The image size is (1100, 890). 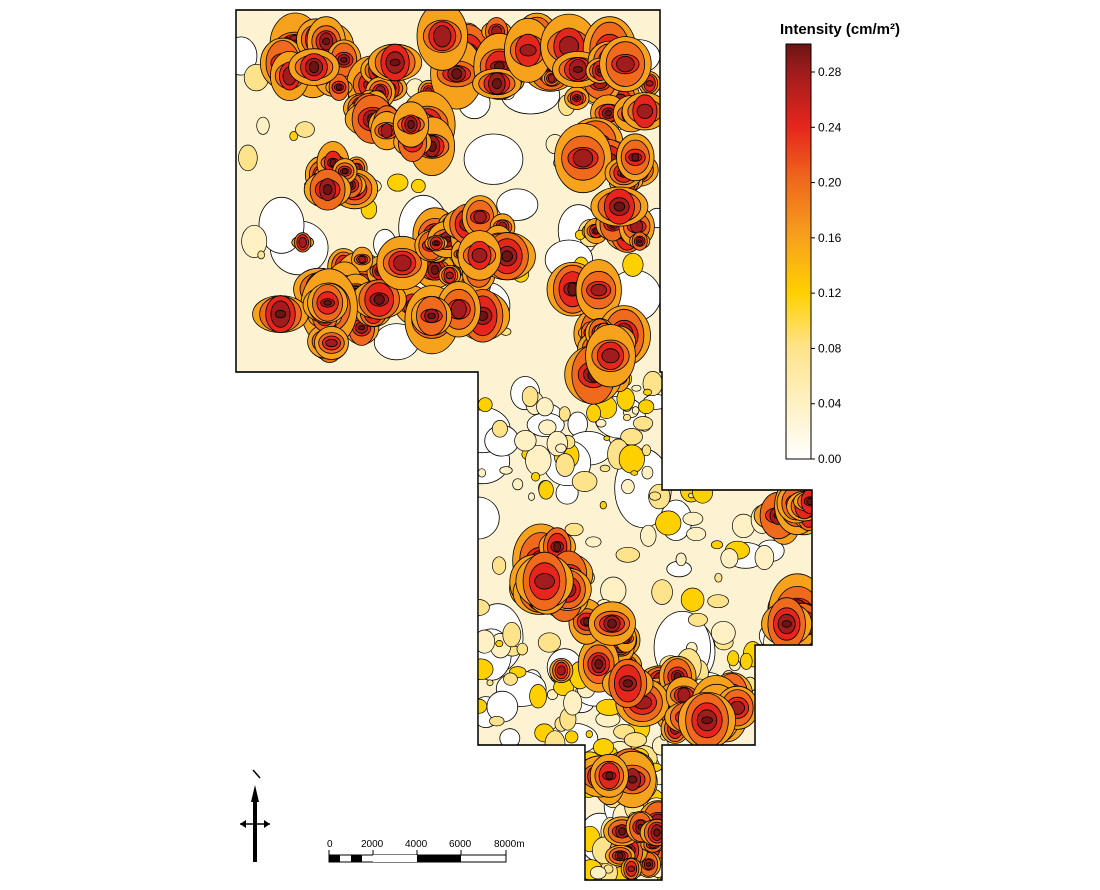 What do you see at coordinates (416, 844) in the screenshot?
I see `scale-label-4000: 4000` at bounding box center [416, 844].